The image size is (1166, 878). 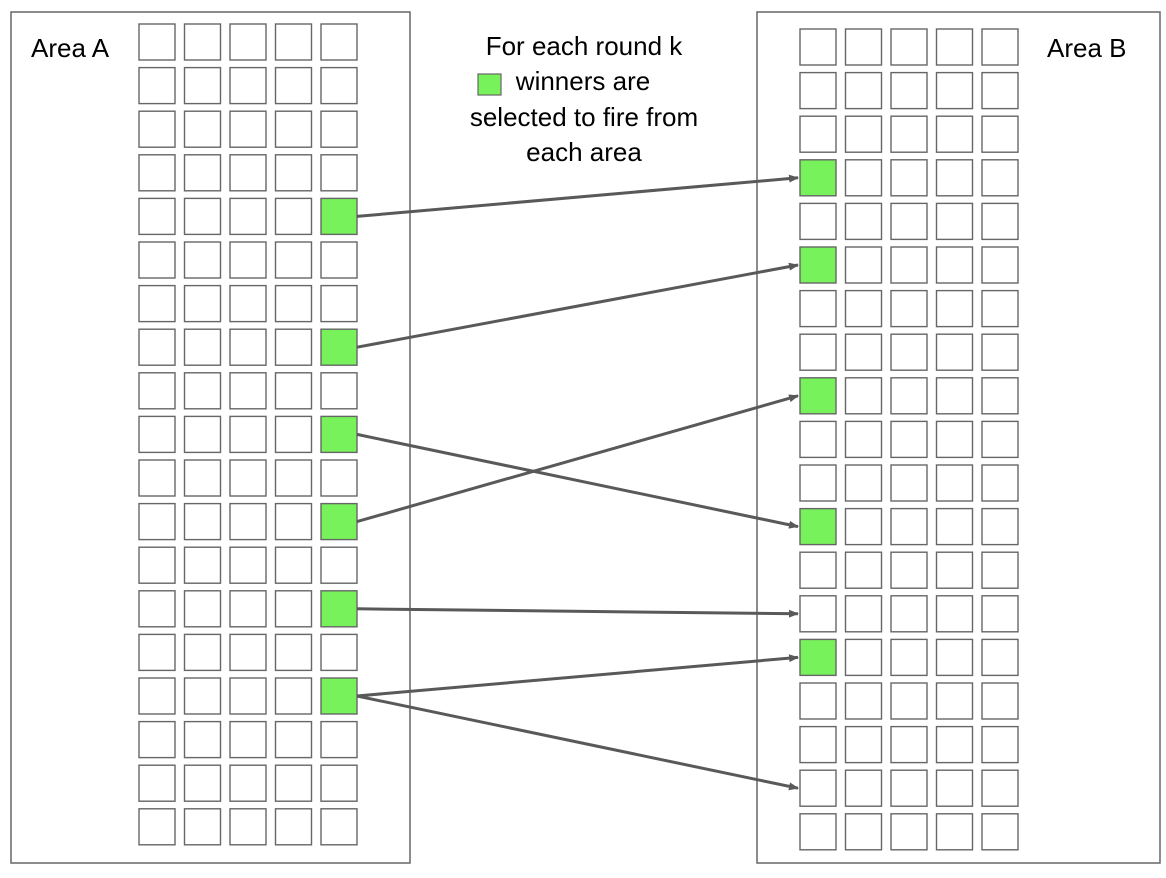 I want to click on area-b-label: Area B, so click(x=1087, y=48).